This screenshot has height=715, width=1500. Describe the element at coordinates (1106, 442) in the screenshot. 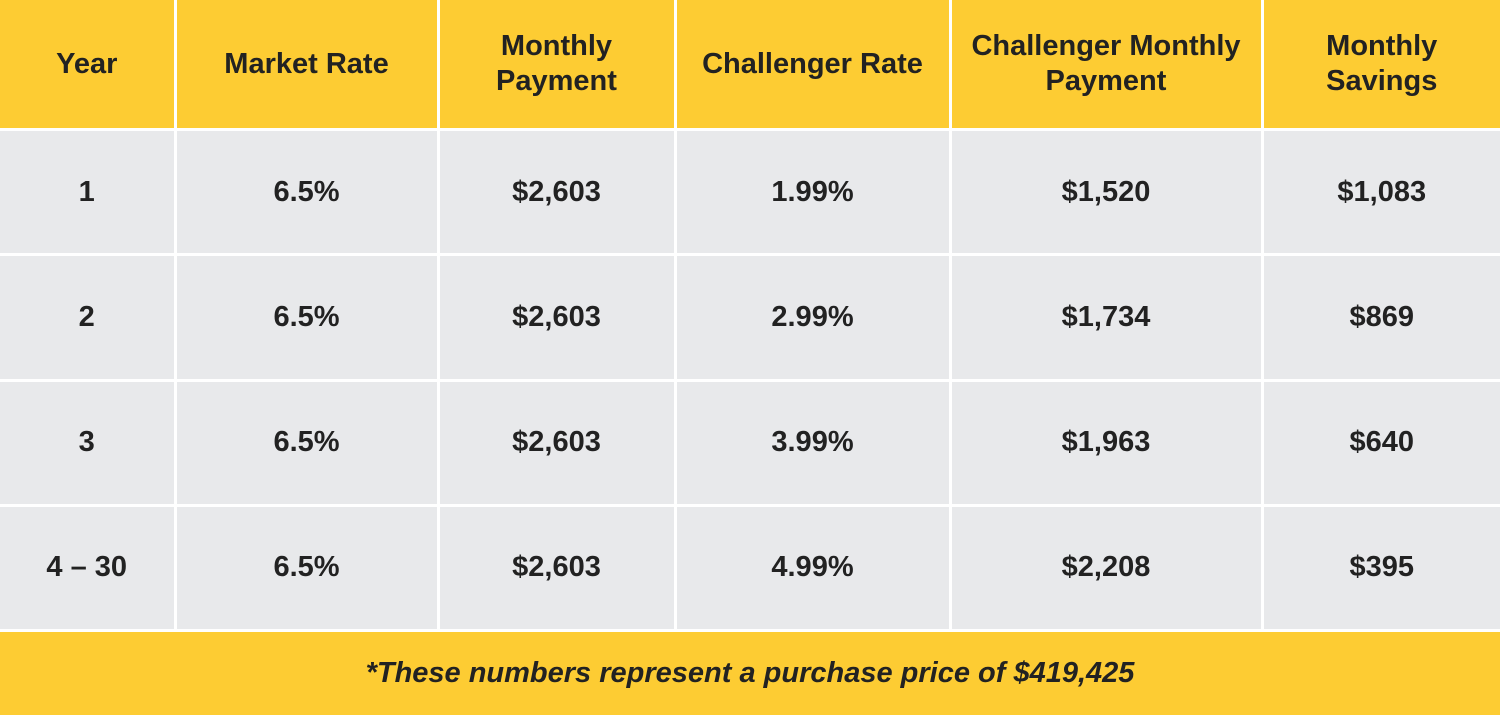

I see `cell-challenger-monthly-payment: $1,963` at that location.